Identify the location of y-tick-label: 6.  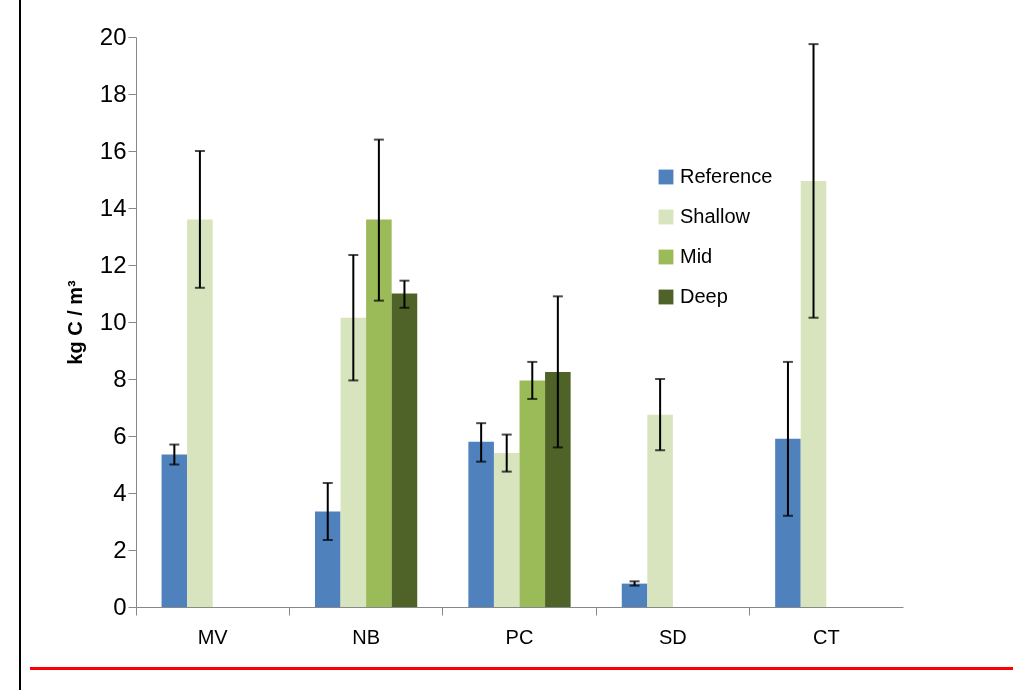
(120, 435).